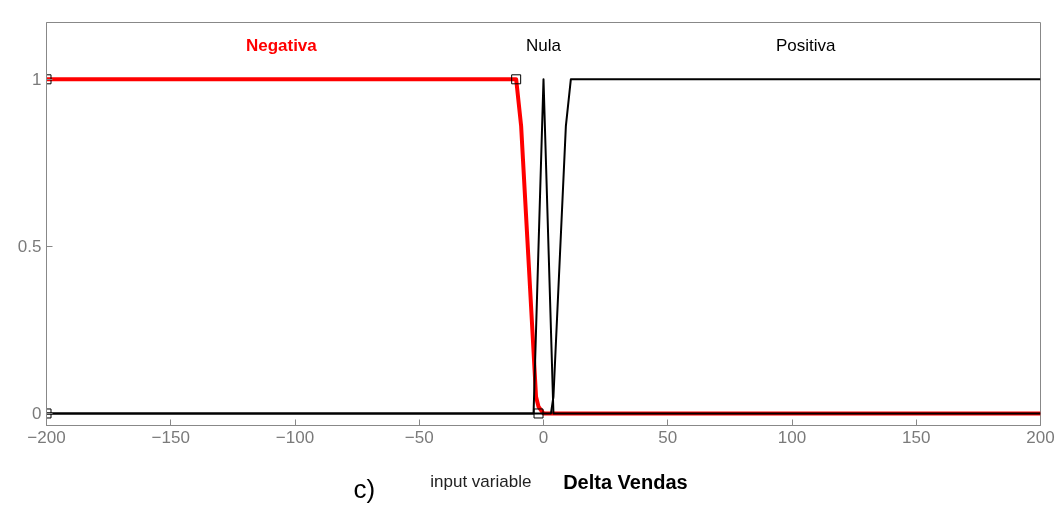 This screenshot has height=505, width=1062. Describe the element at coordinates (46, 437) in the screenshot. I see `x-tick-label: −200` at that location.